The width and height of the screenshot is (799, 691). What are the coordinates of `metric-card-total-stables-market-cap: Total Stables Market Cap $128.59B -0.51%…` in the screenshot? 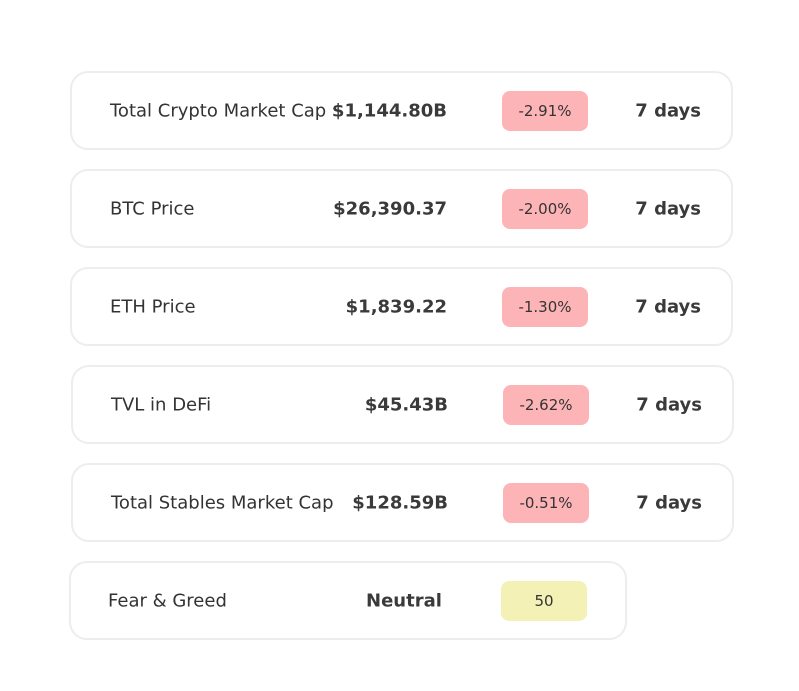 It's located at (402, 502).